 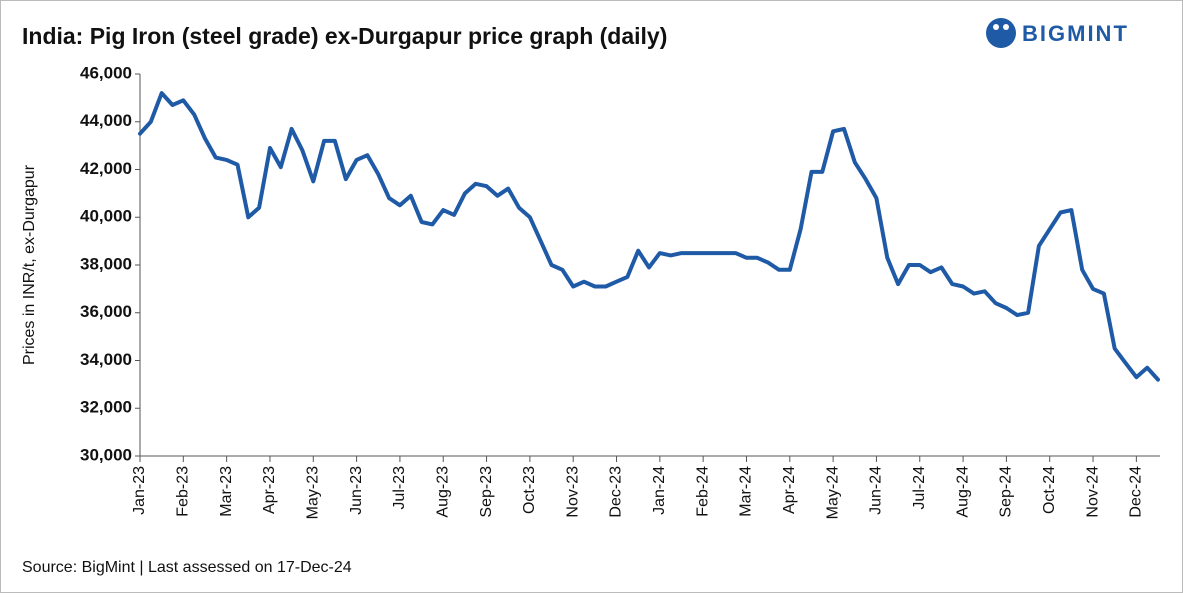 What do you see at coordinates (183, 491) in the screenshot?
I see `x-tick-label: Feb-23` at bounding box center [183, 491].